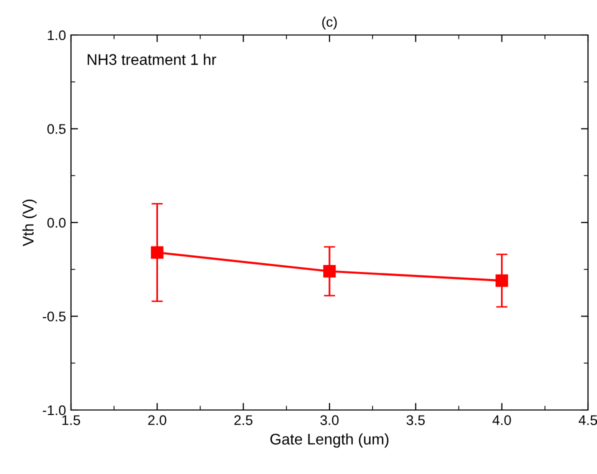  Describe the element at coordinates (501, 420) in the screenshot. I see `x-tick-label: 4.0` at that location.